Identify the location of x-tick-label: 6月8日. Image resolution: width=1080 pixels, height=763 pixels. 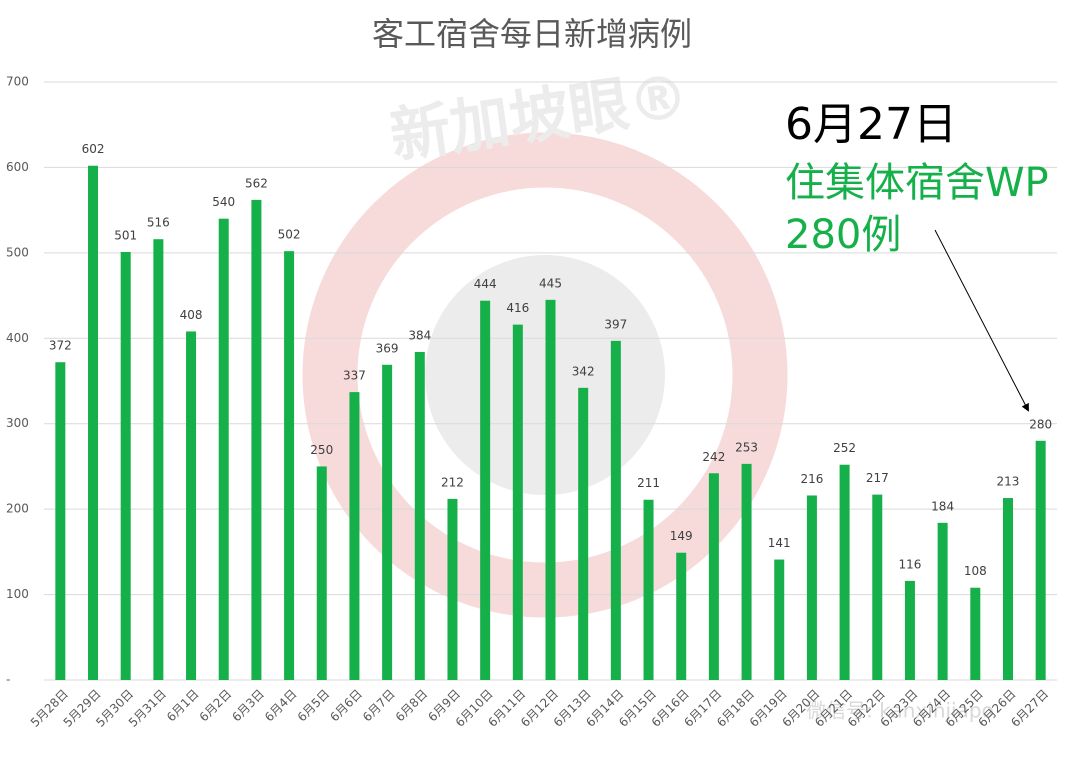
(412, 706).